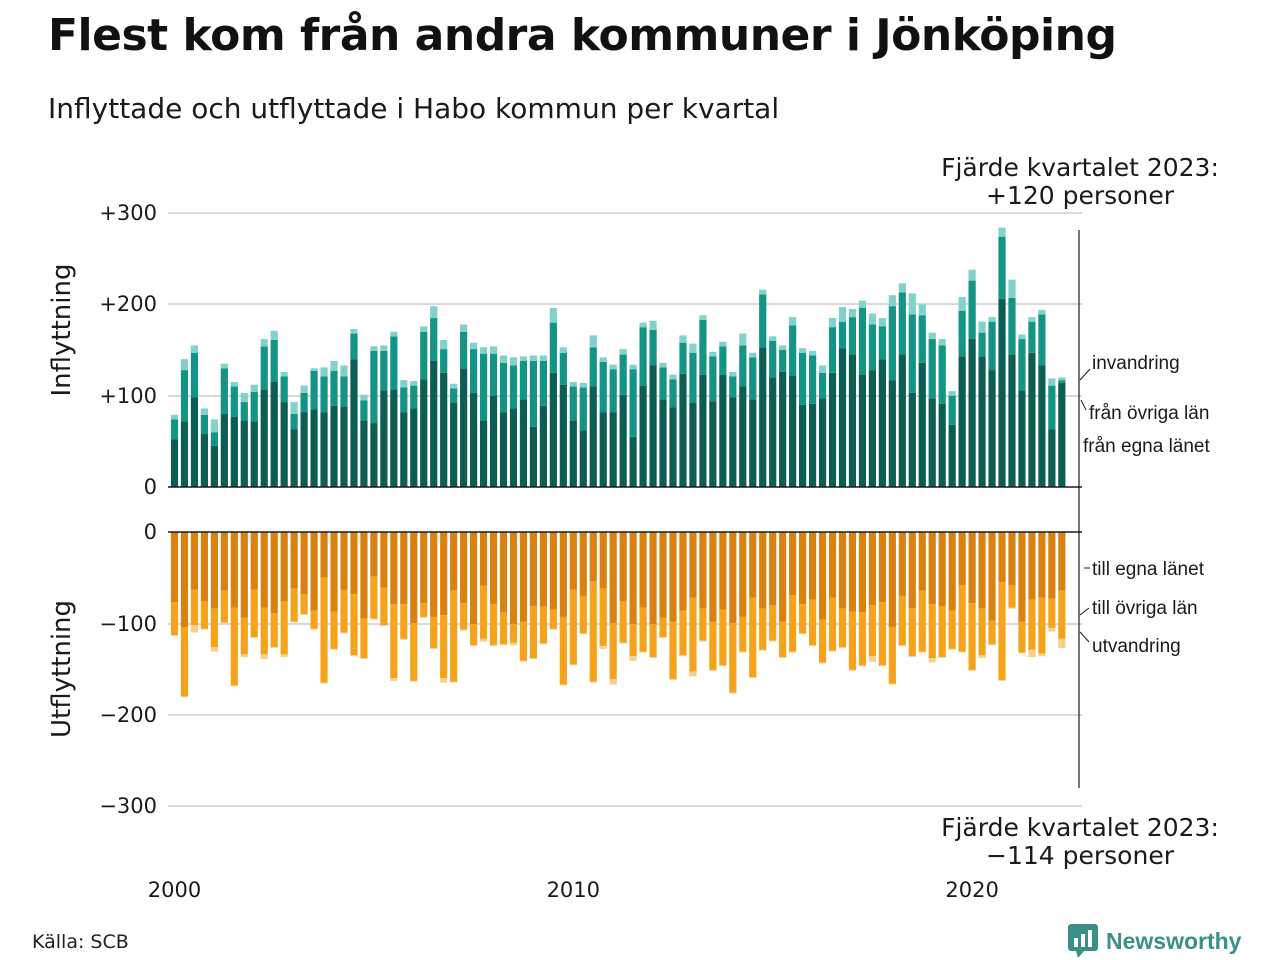  What do you see at coordinates (454, 386) in the screenshot?
I see `bar-in-2007-q1-s2` at bounding box center [454, 386].